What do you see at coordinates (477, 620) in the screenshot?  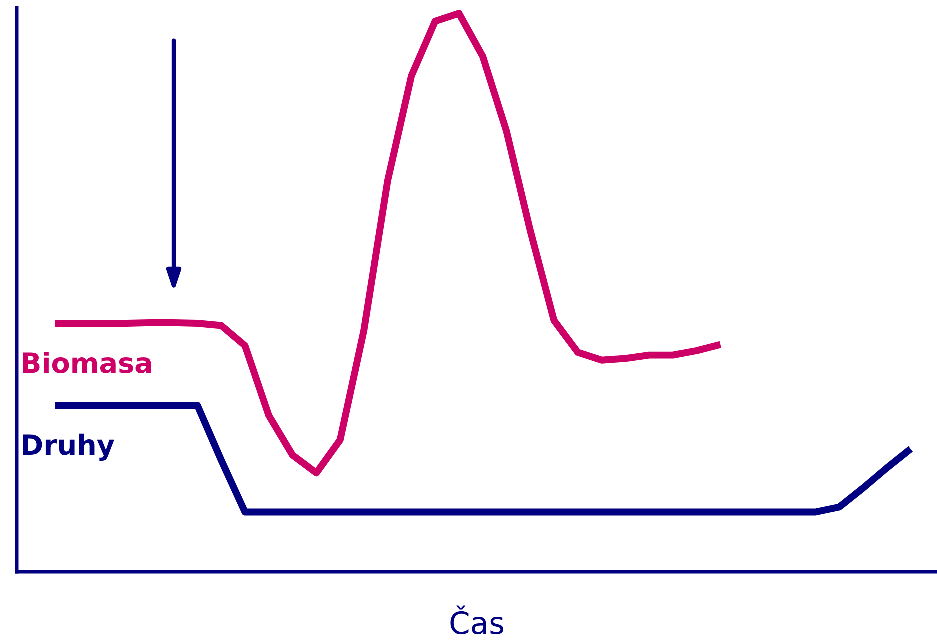 I see `x-axis-title: Čas` at bounding box center [477, 620].